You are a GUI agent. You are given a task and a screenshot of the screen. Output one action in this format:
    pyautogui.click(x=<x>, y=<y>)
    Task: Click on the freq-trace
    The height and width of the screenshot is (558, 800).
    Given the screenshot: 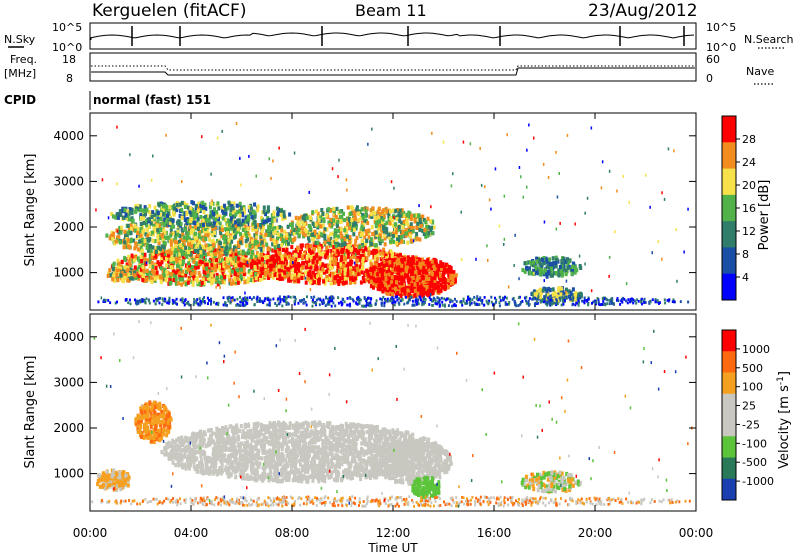 What is the action you would take?
    pyautogui.click(x=393, y=71)
    